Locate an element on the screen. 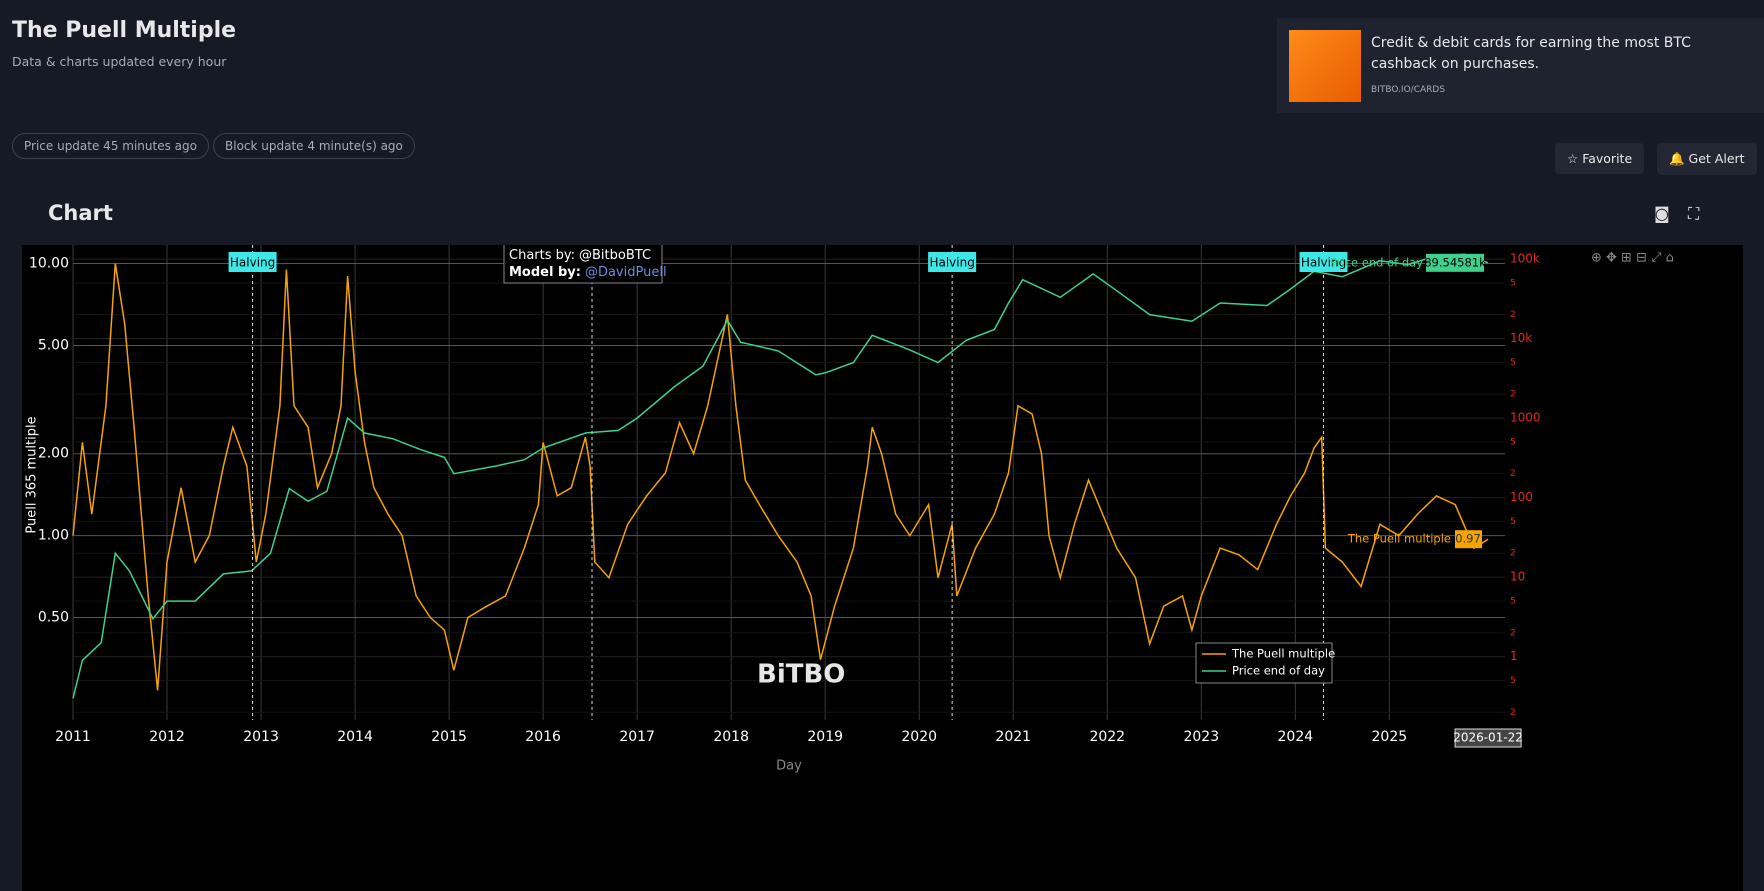 The image size is (1764, 891). button-label: Favorite is located at coordinates (1607, 158).